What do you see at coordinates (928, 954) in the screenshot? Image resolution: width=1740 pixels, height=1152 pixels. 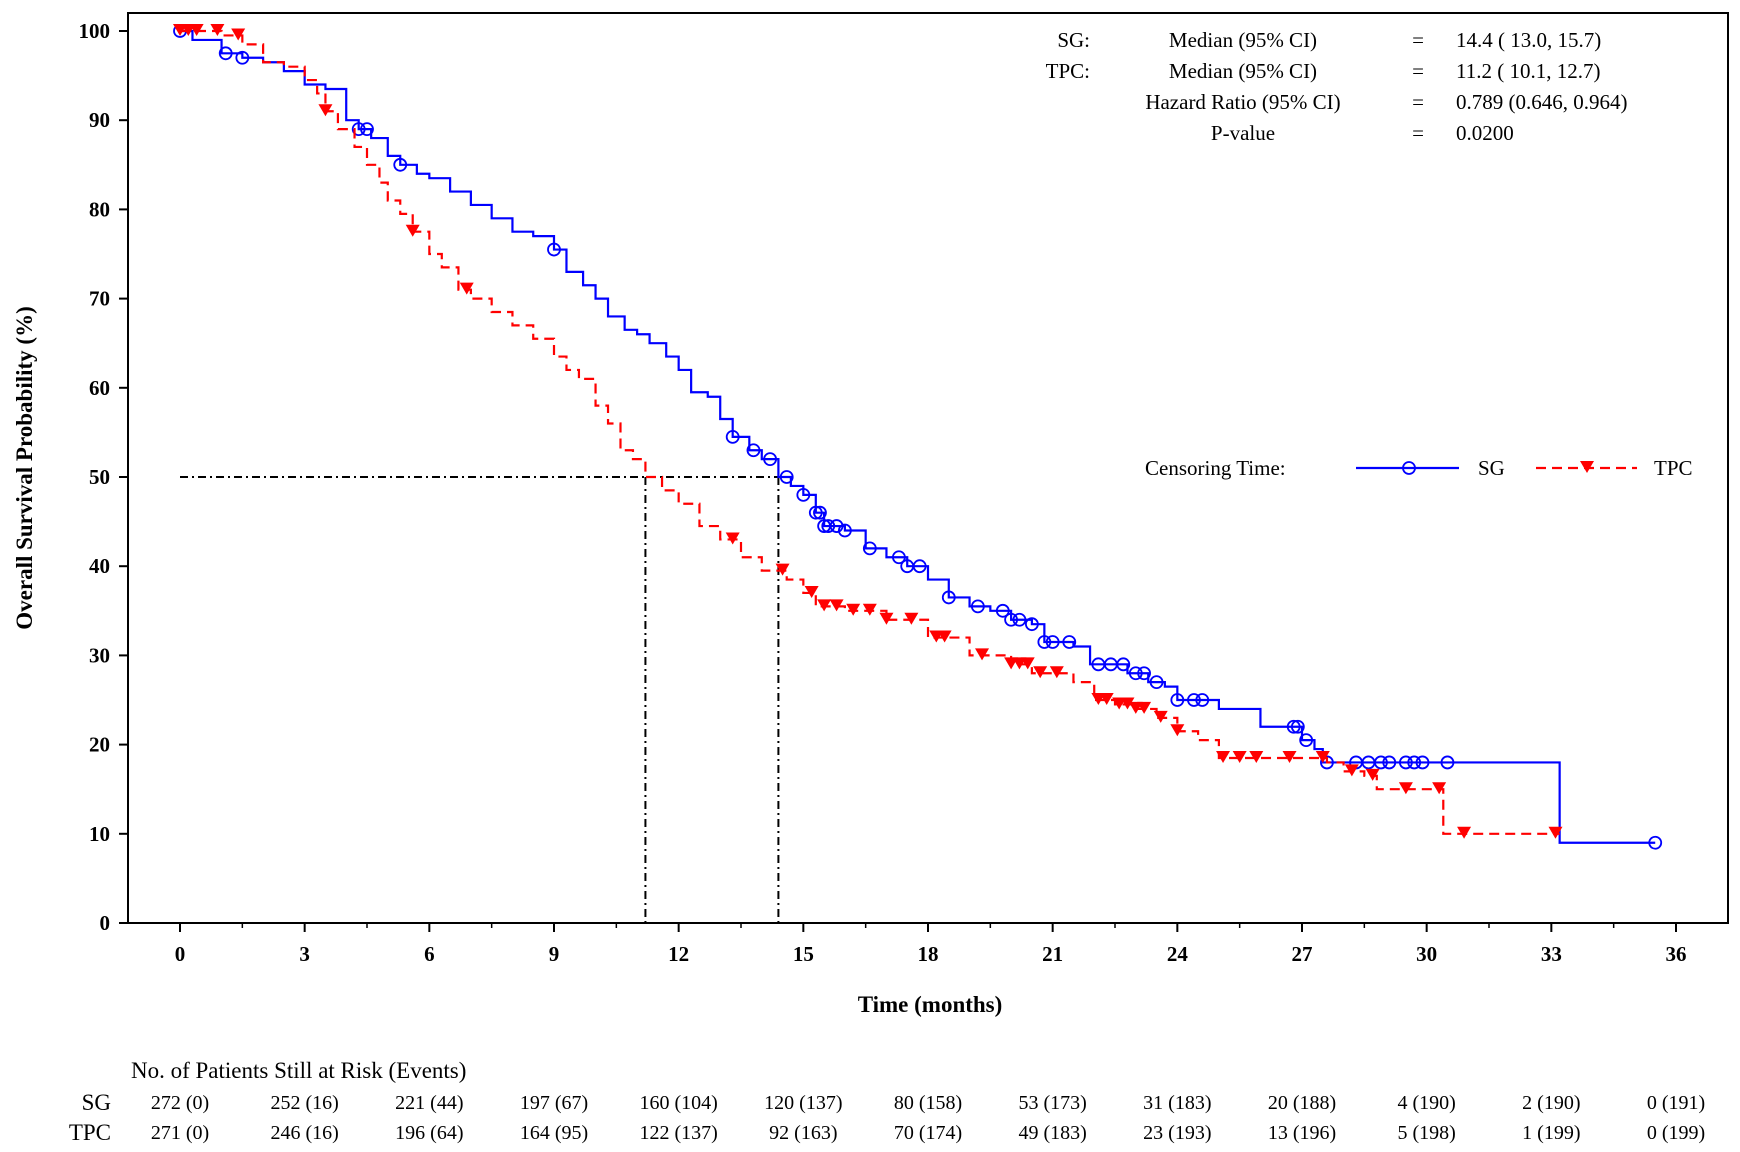 I see `x-tick-label: 18` at bounding box center [928, 954].